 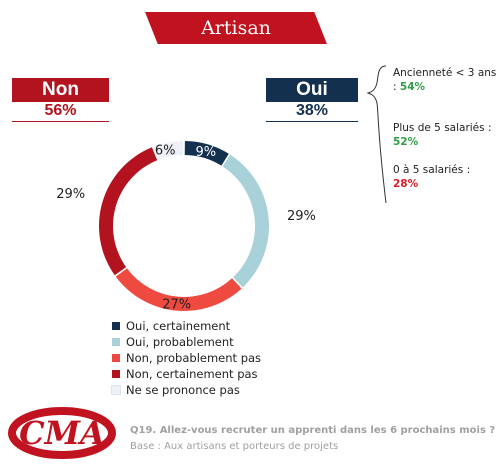 I want to click on legend-item: Non, certainement pas, so click(x=186, y=374).